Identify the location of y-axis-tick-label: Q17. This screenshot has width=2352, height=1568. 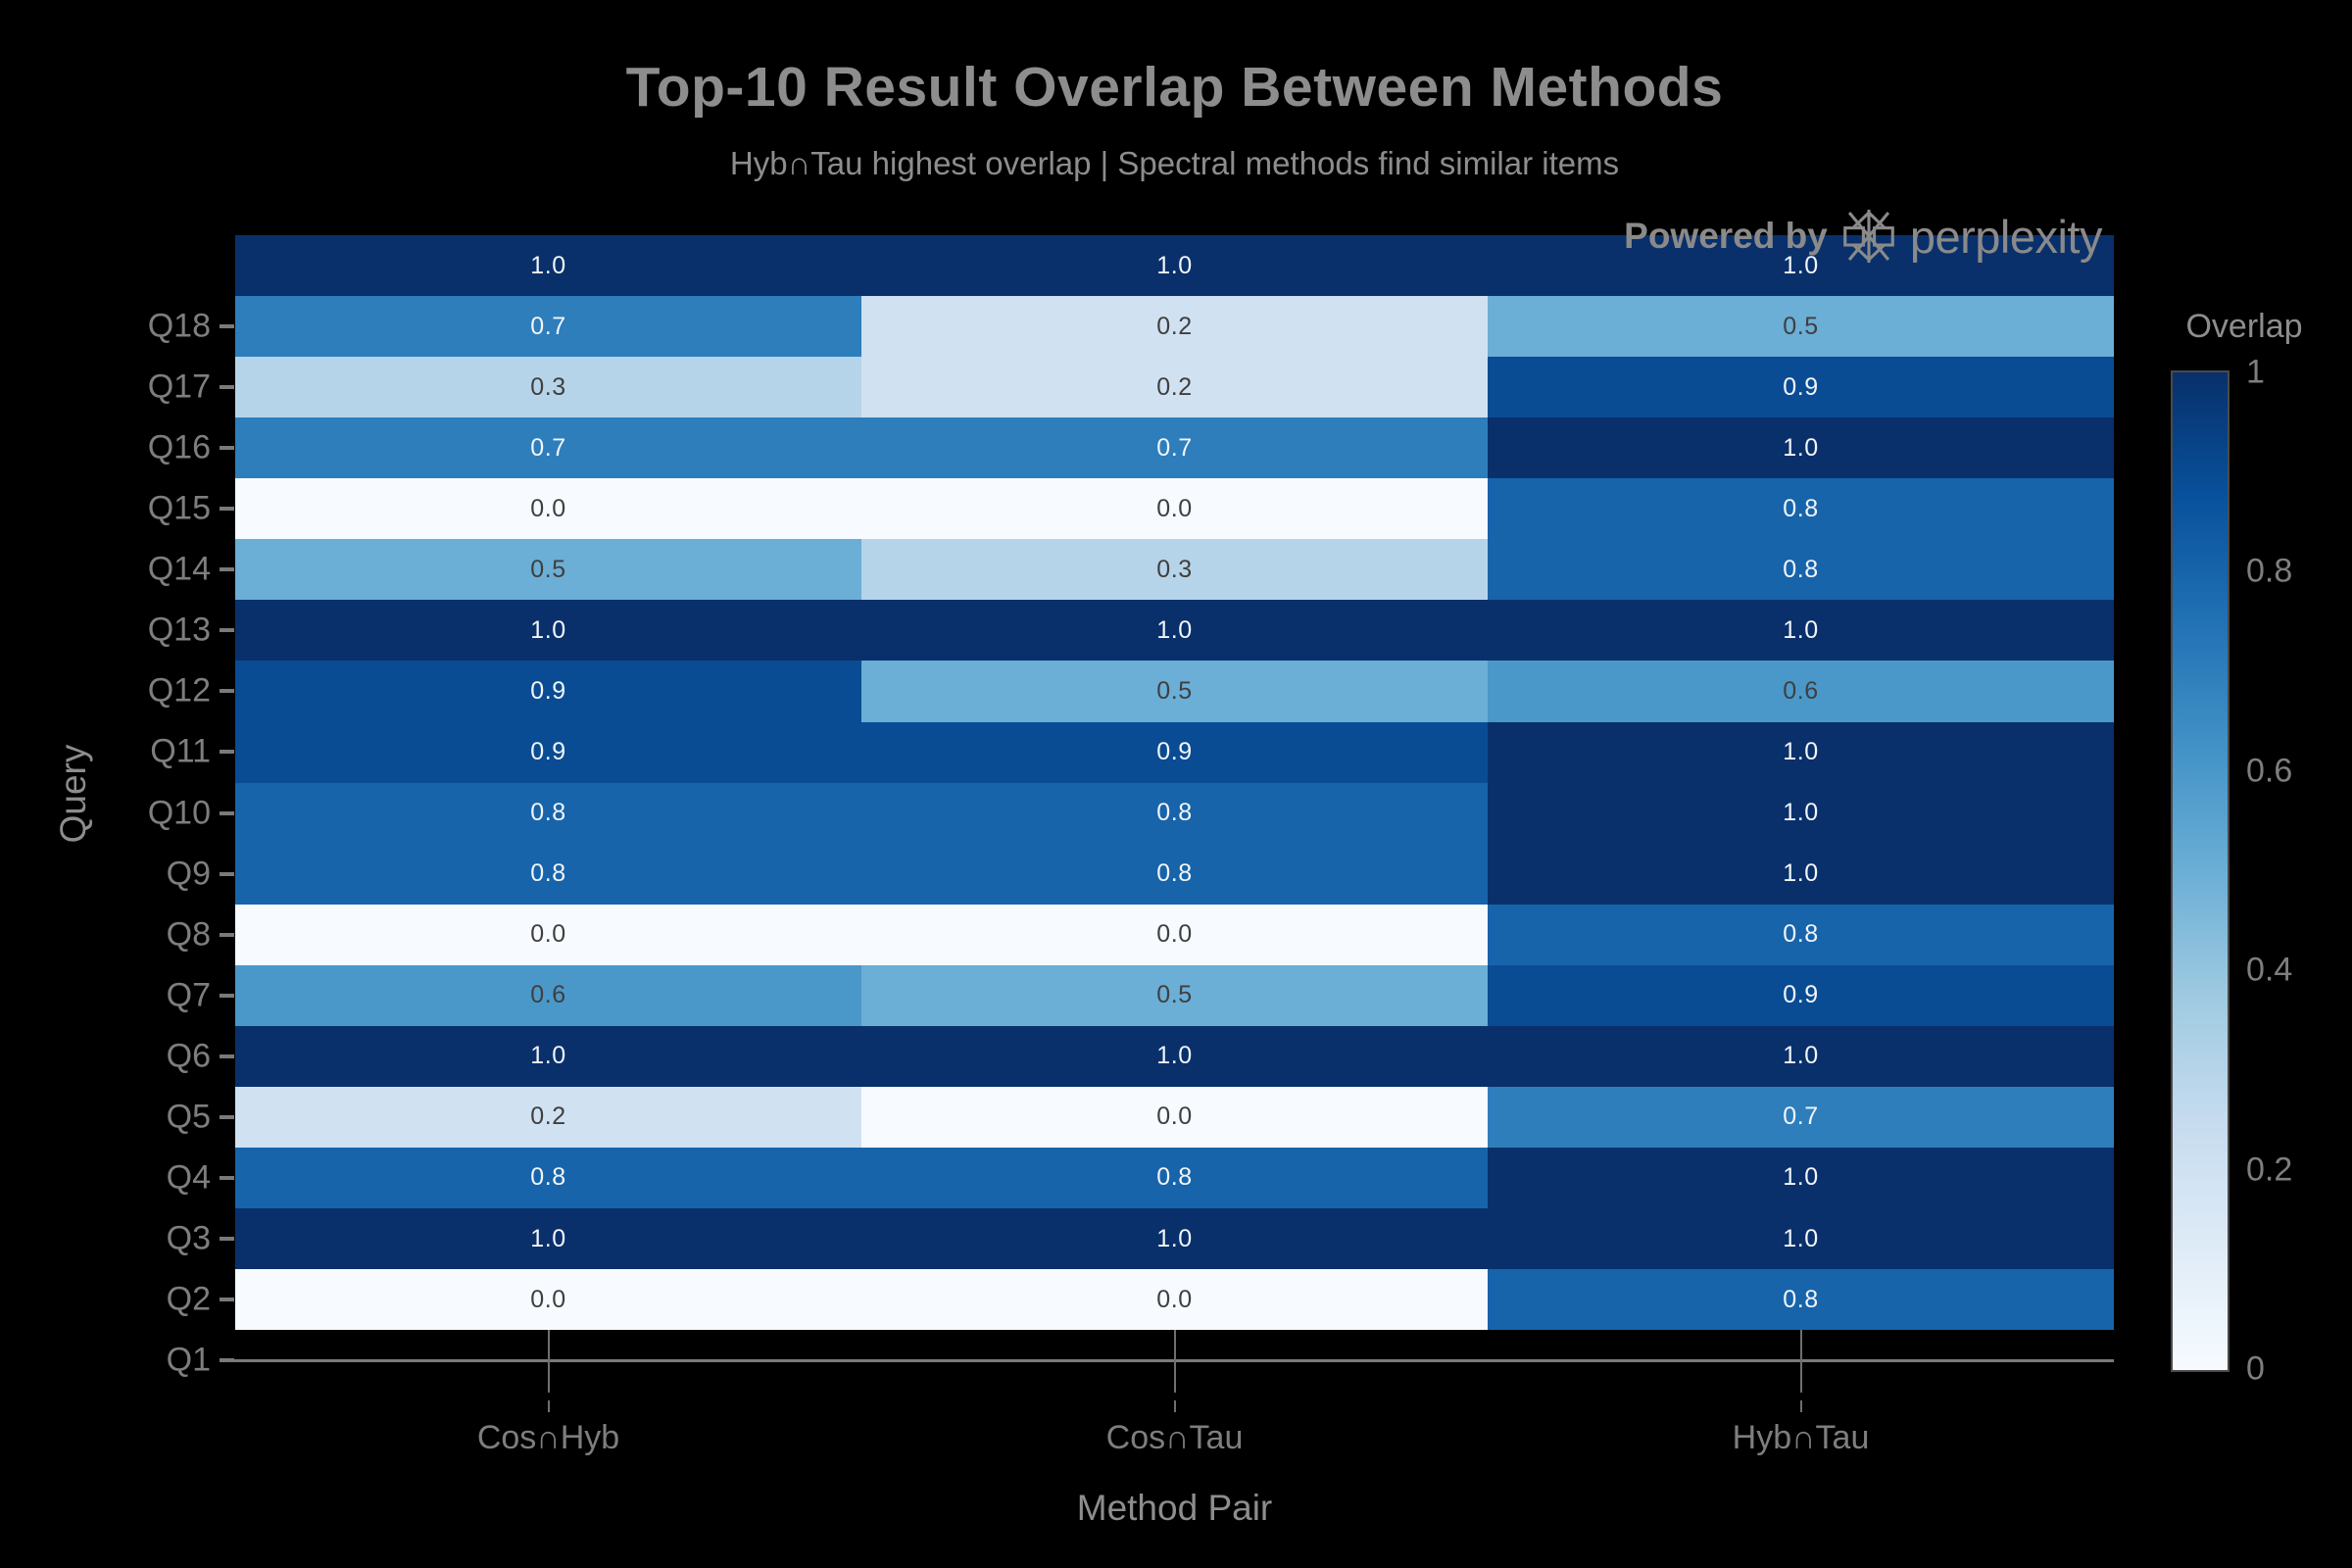
(179, 387).